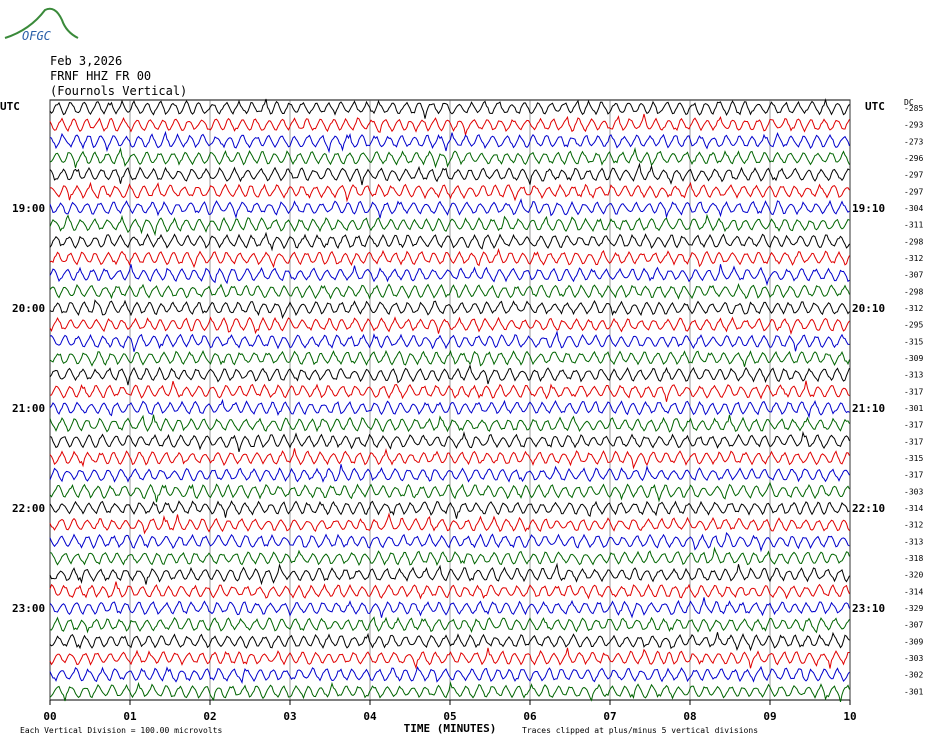 Image resolution: width=930 pixels, height=748 pixels. I want to click on x-tick-label: 06, so click(530, 716).